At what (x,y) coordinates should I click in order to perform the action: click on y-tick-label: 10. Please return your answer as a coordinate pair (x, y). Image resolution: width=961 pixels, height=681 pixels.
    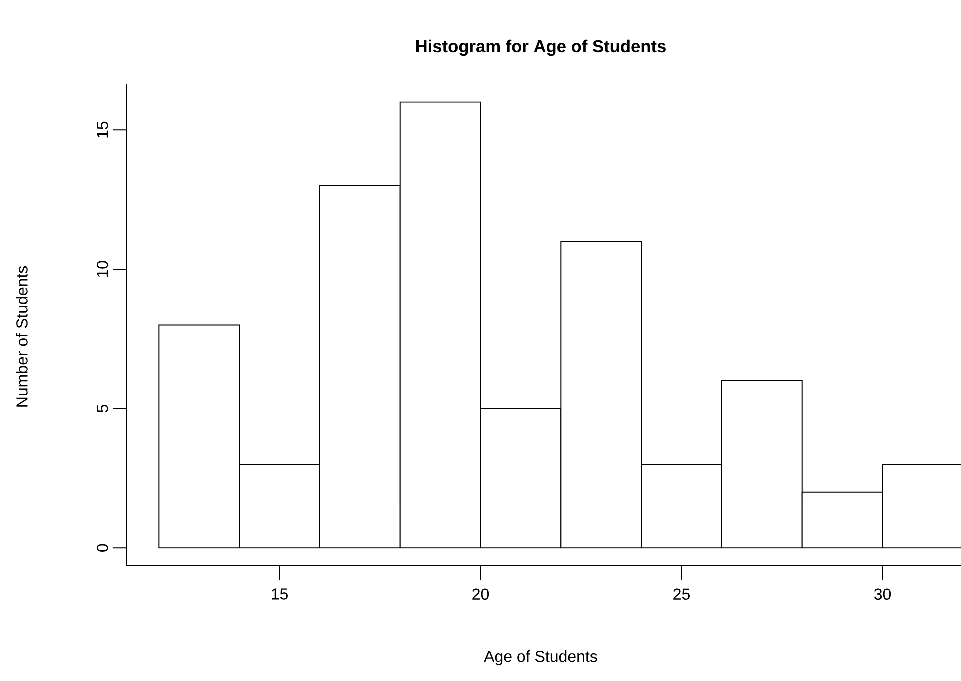
    Looking at the image, I should click on (102, 269).